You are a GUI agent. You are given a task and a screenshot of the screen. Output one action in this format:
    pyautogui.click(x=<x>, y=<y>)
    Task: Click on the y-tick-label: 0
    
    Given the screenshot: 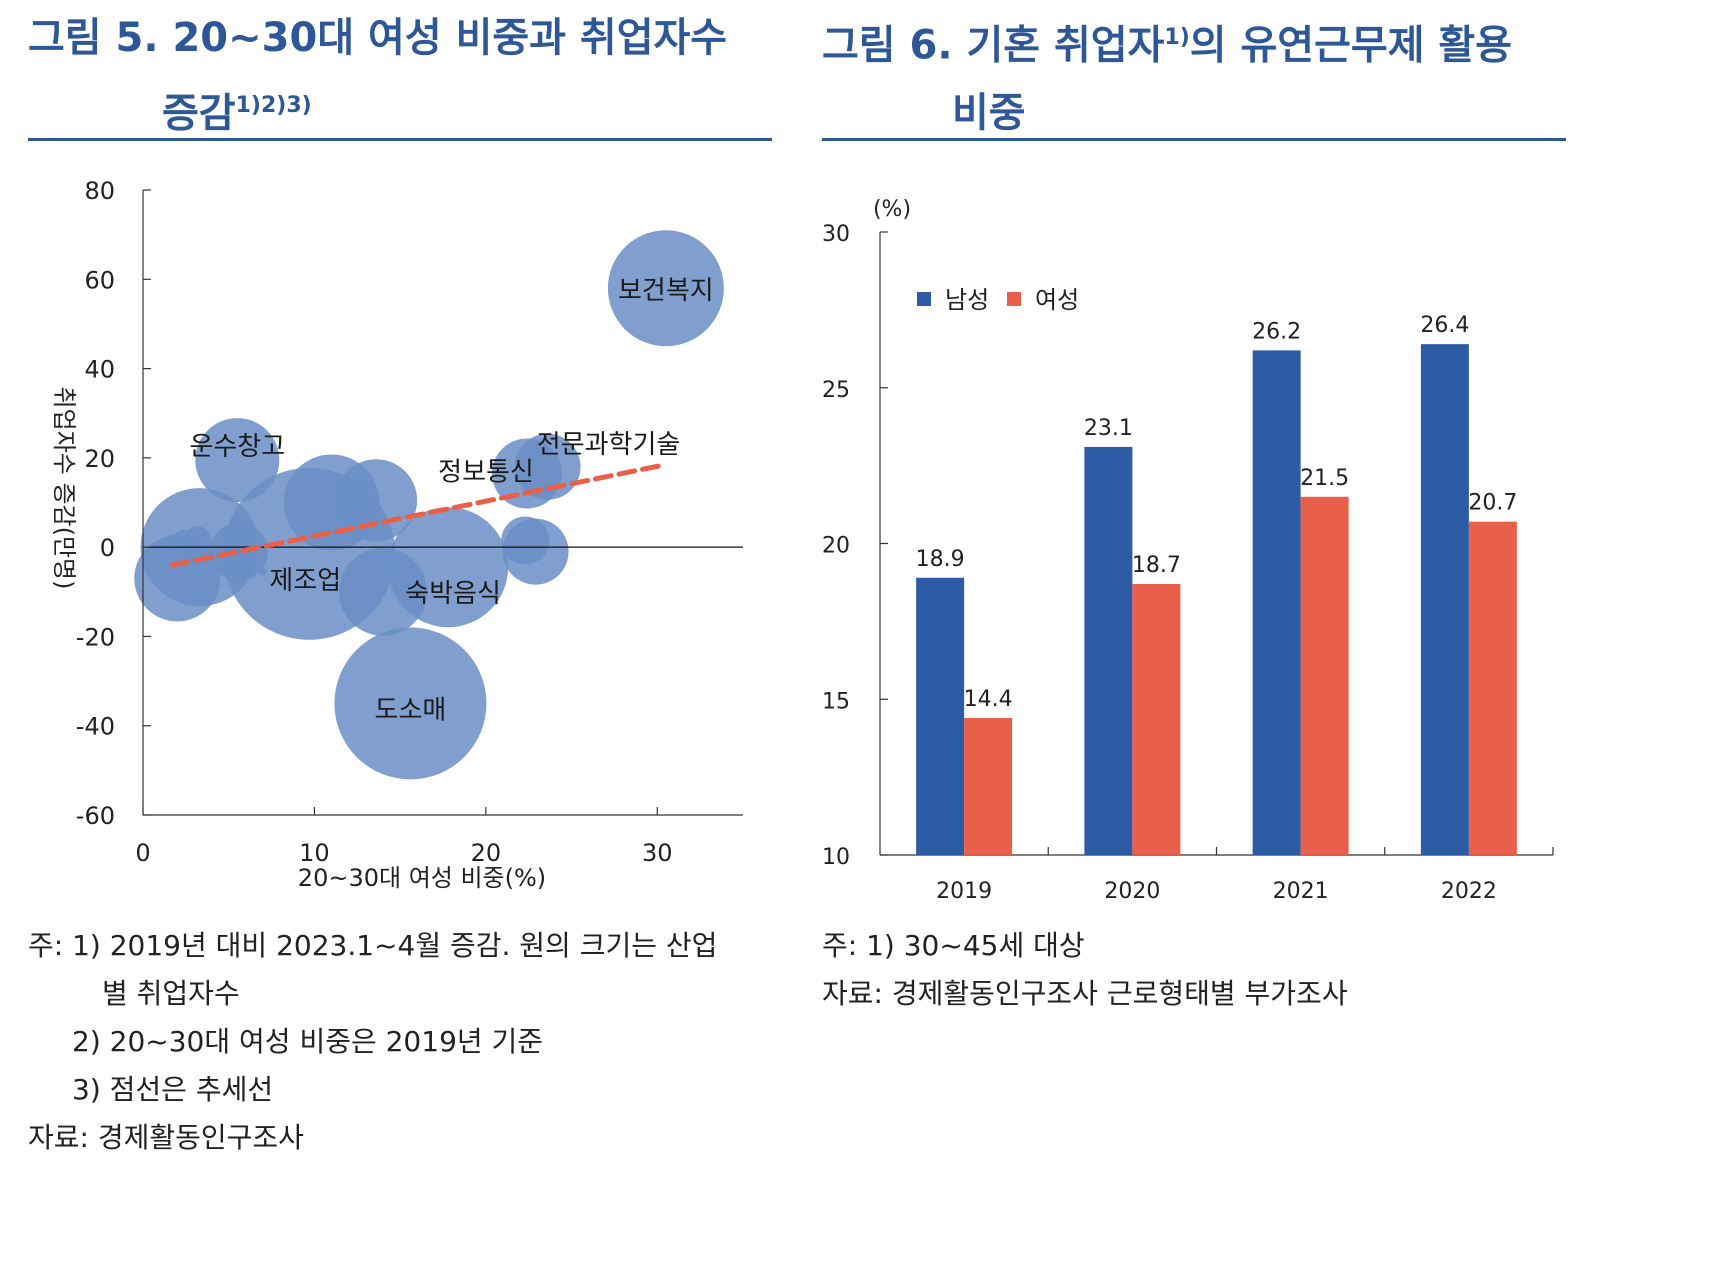 What is the action you would take?
    pyautogui.click(x=107, y=548)
    